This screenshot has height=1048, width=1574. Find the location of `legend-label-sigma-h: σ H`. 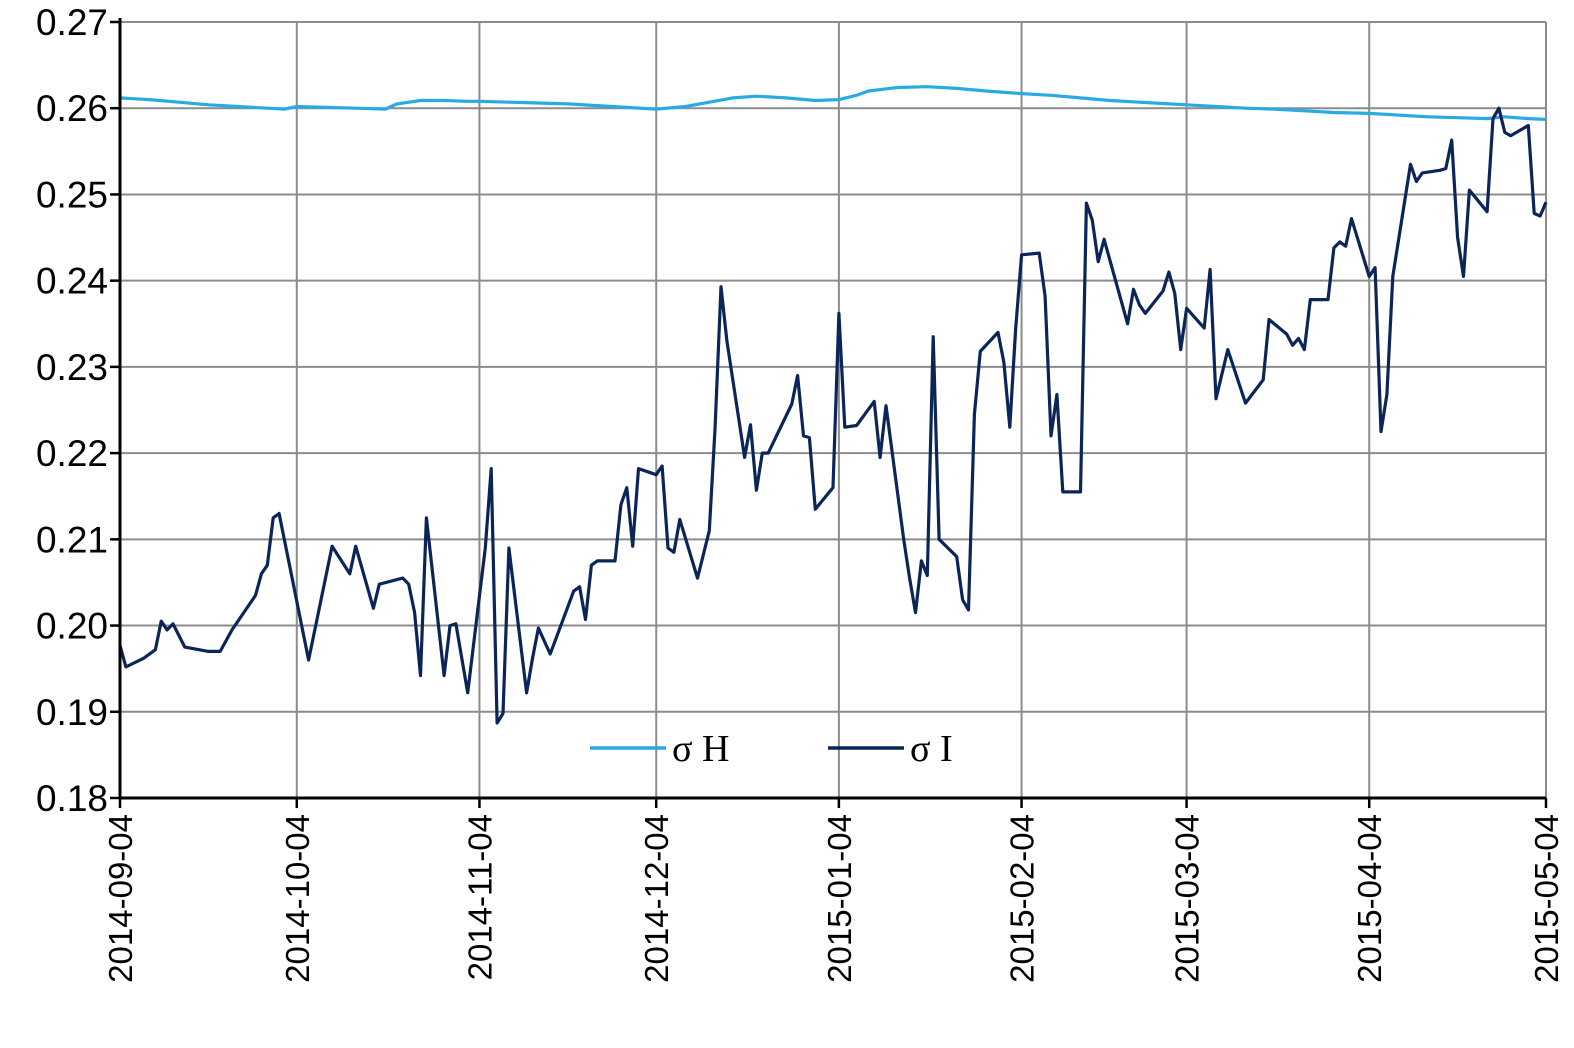

legend-label-sigma-h: σ H is located at coordinates (700, 749).